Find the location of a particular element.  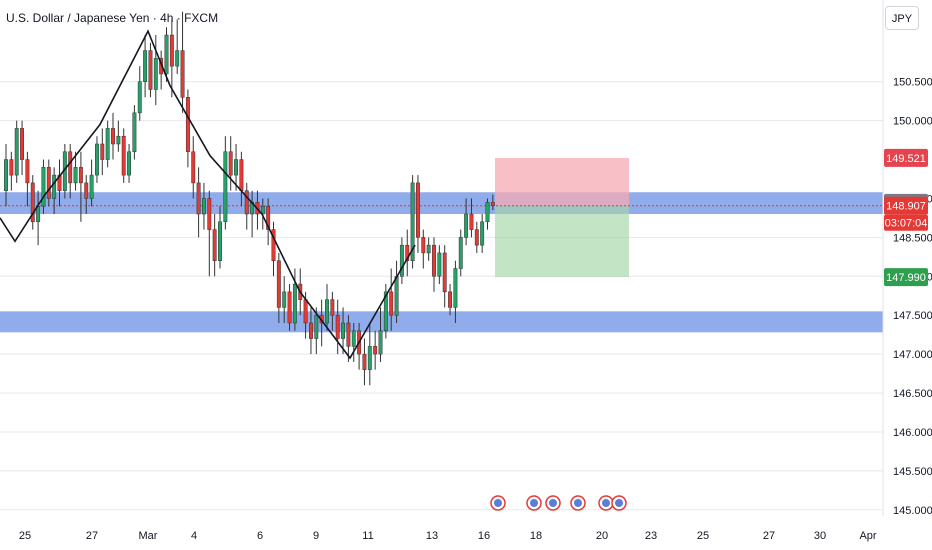

currency-button: JPY is located at coordinates (902, 18).